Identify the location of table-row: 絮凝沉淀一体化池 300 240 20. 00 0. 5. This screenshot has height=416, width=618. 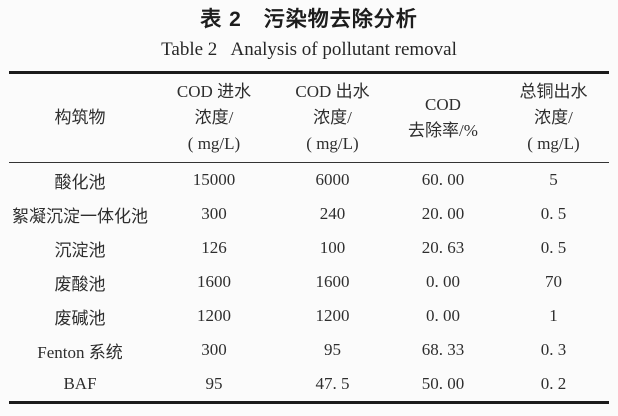
(309, 214).